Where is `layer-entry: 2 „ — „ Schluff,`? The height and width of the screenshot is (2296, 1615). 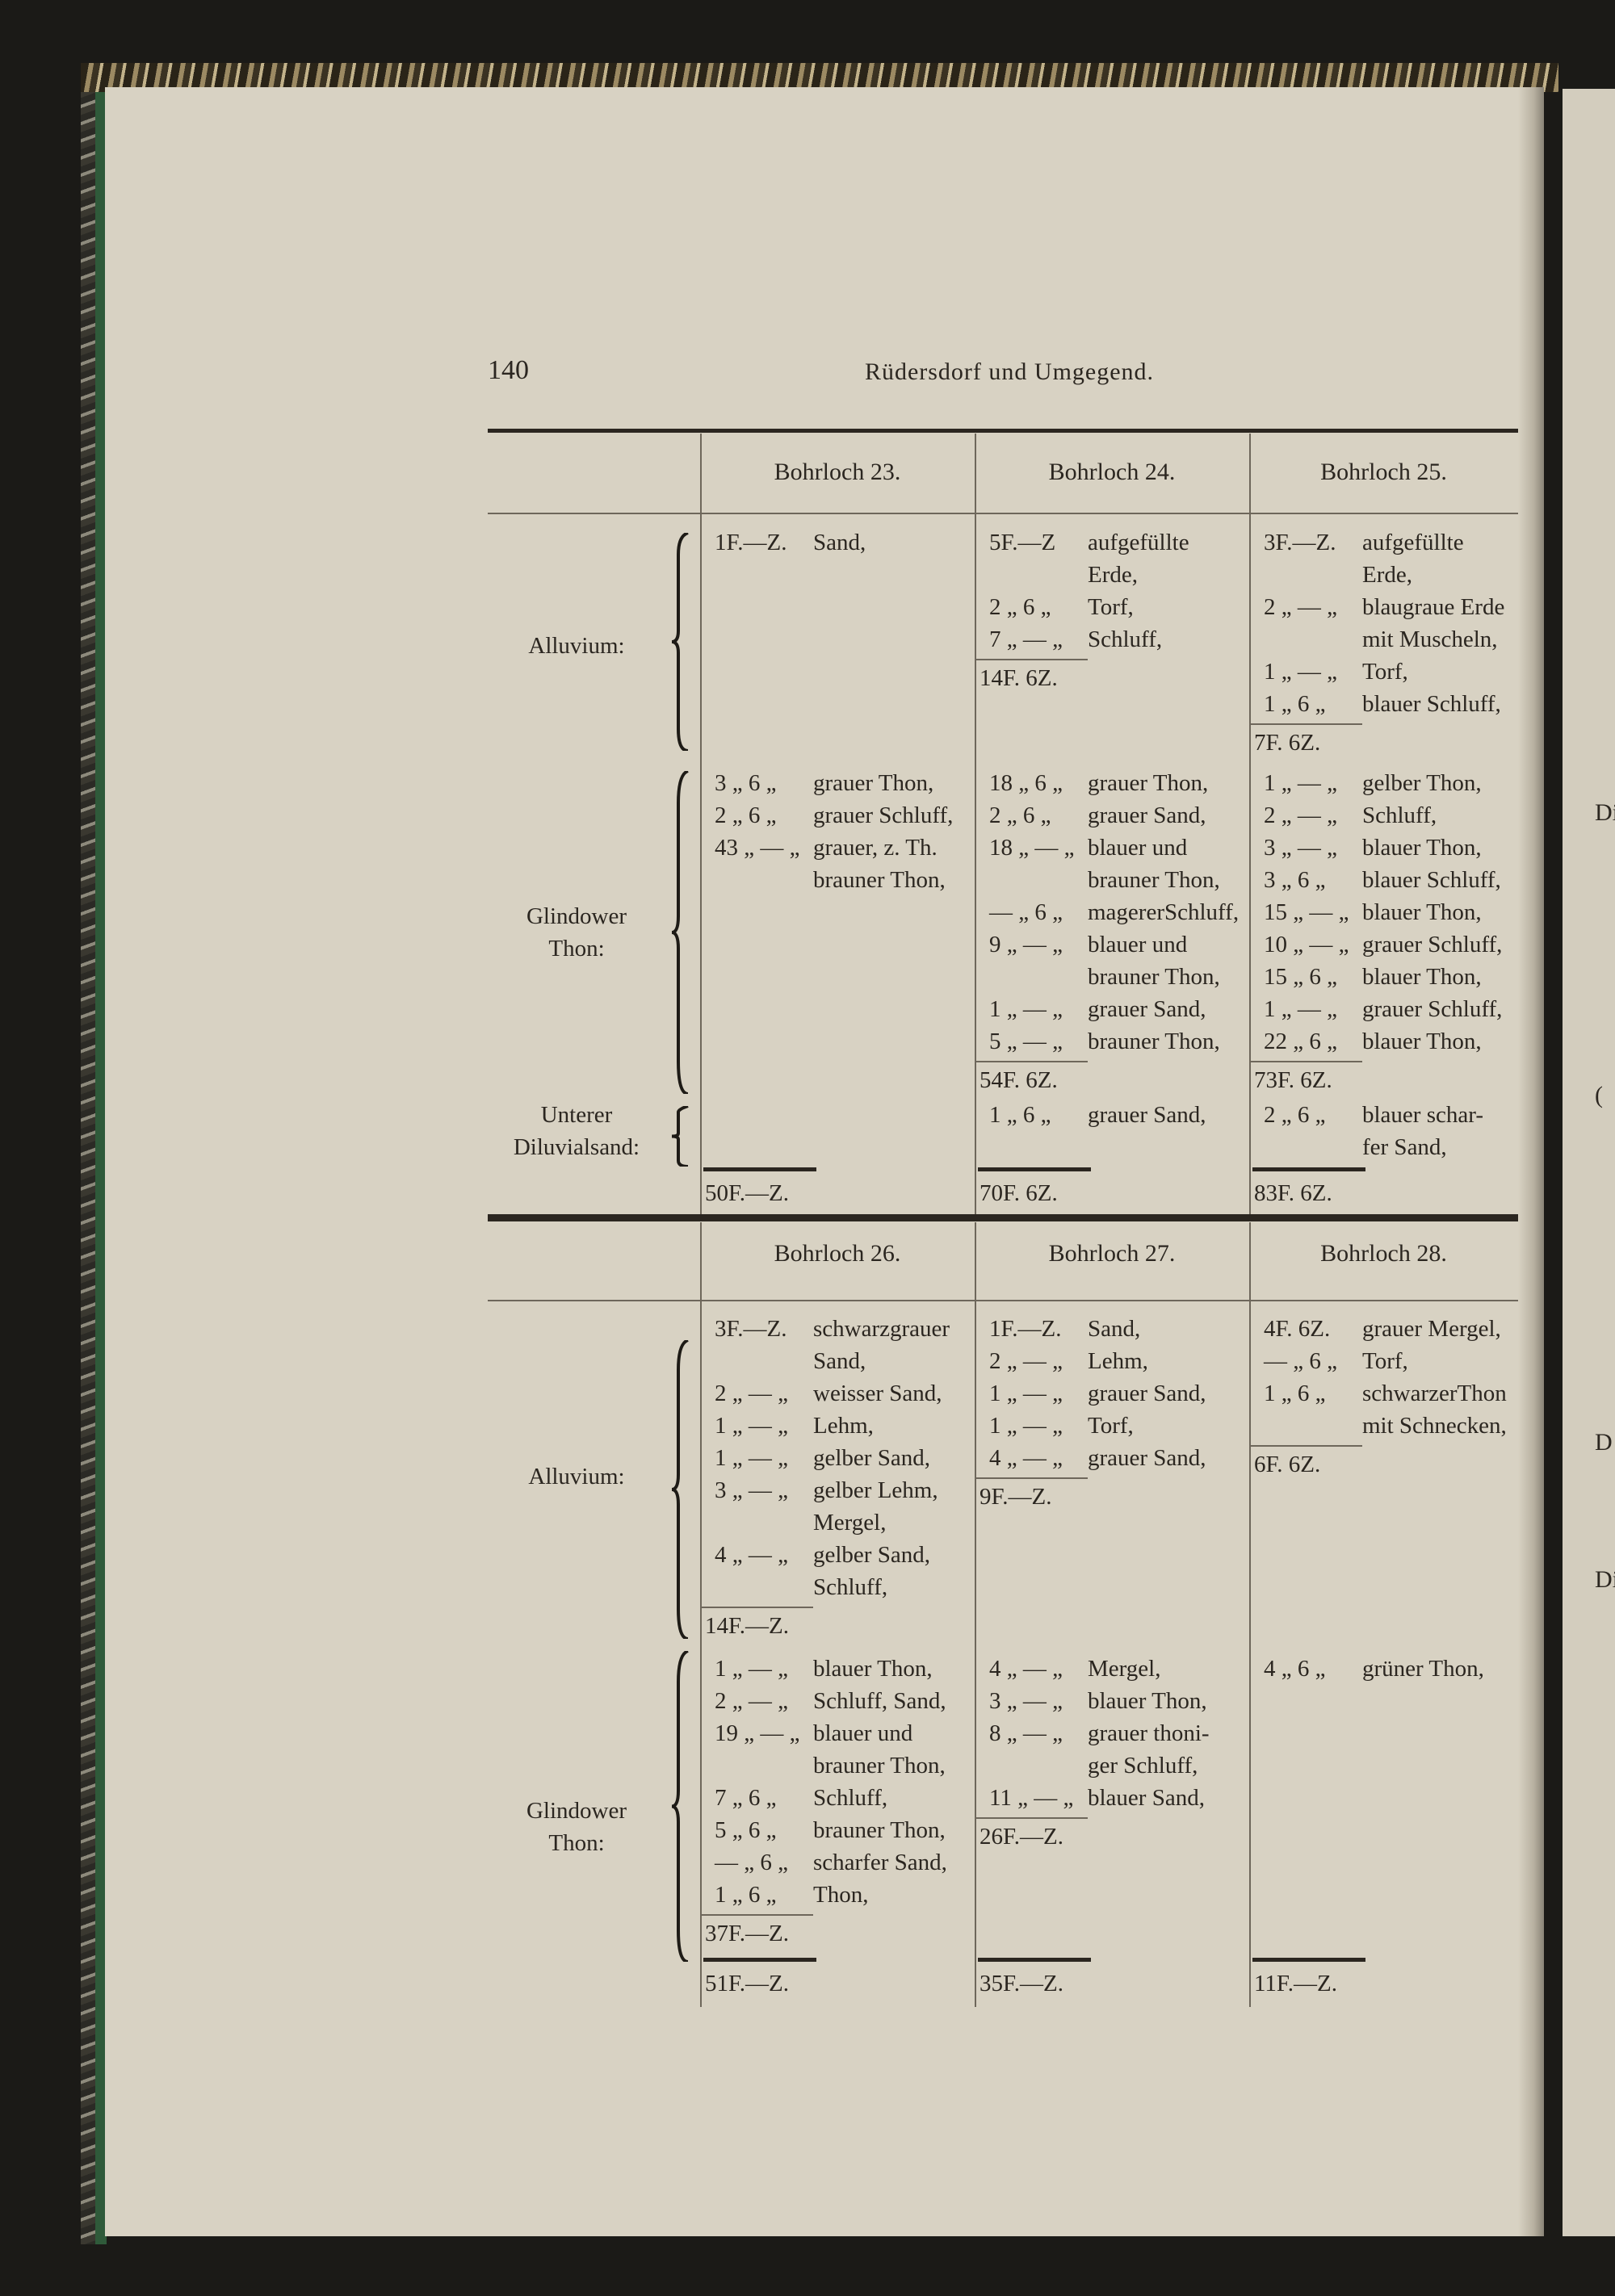 layer-entry: 2 „ — „ Schluff, is located at coordinates (1381, 815).